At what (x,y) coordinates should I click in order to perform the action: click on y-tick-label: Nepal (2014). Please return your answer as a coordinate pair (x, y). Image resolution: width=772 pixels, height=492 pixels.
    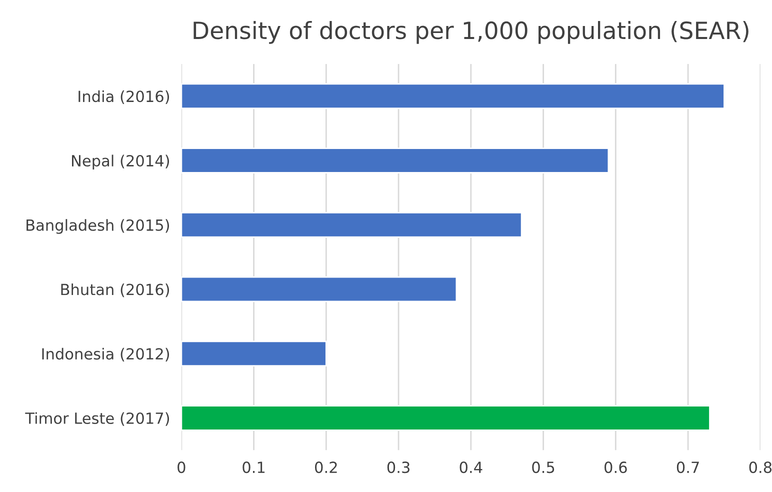
    Looking at the image, I should click on (120, 162).